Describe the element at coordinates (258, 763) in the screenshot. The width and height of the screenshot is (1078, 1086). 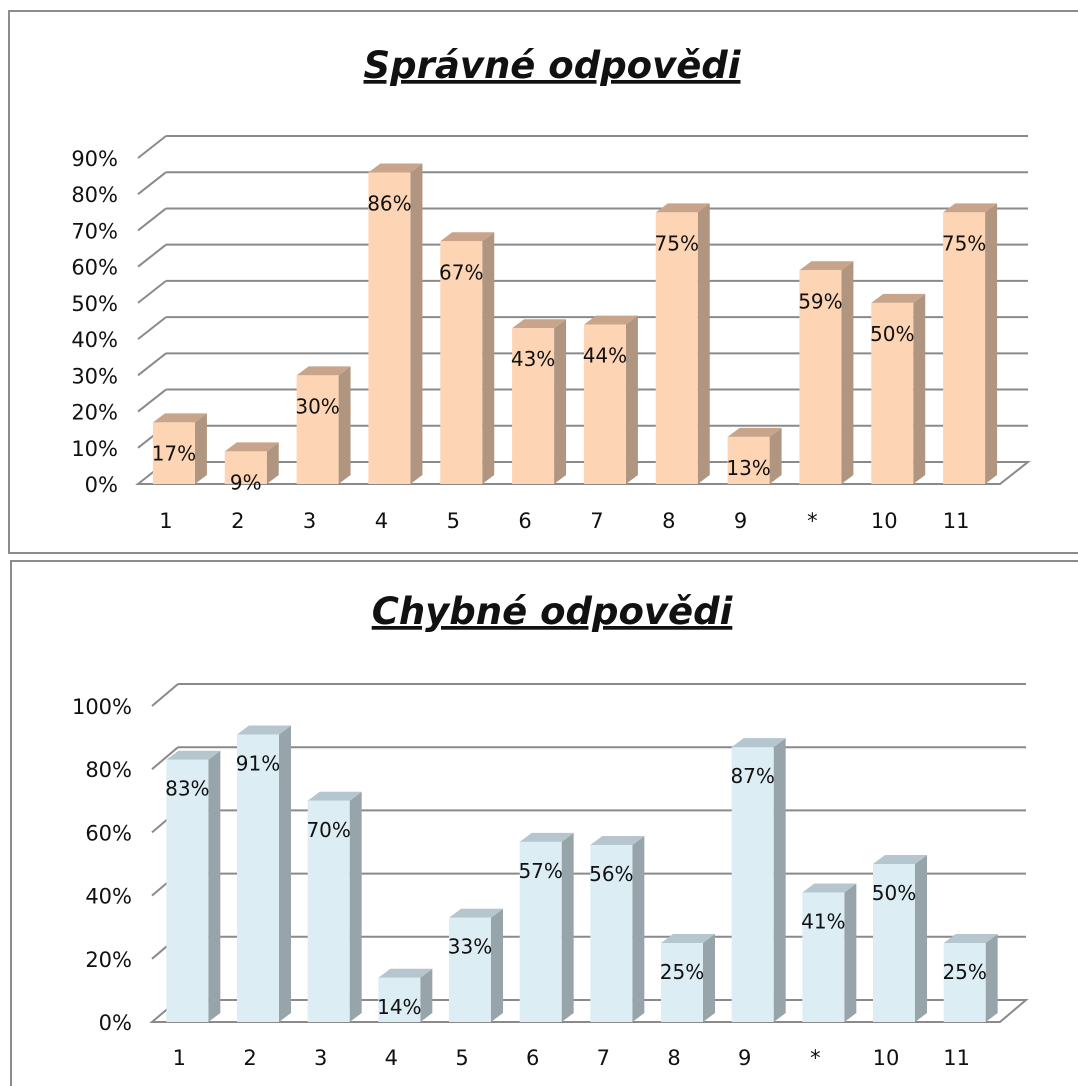
I see `data-label: 91%` at that location.